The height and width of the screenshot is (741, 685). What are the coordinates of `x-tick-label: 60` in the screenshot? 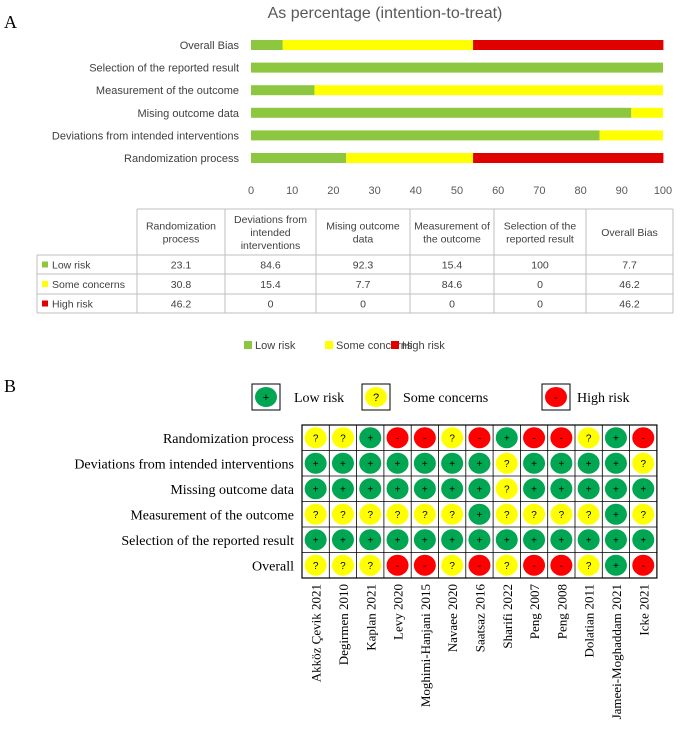 It's located at (498, 191).